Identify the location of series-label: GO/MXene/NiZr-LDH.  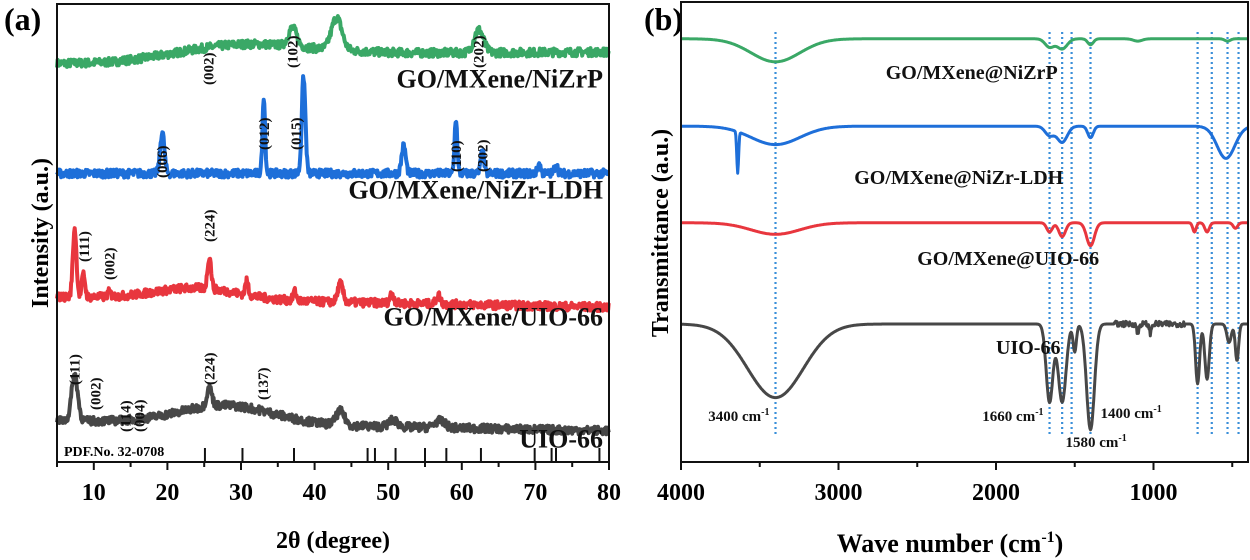
(475, 189).